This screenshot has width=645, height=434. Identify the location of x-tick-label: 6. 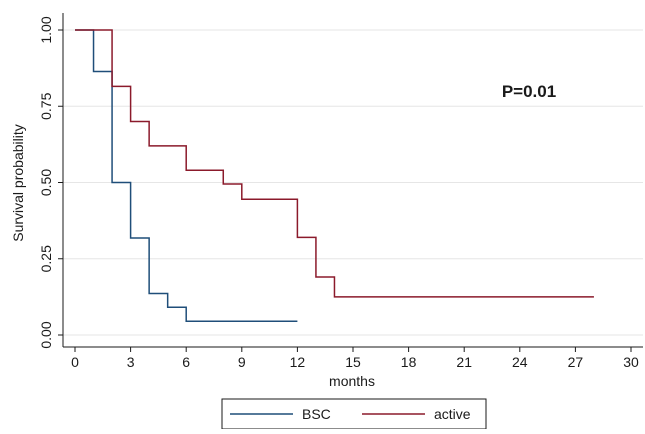
(186, 362).